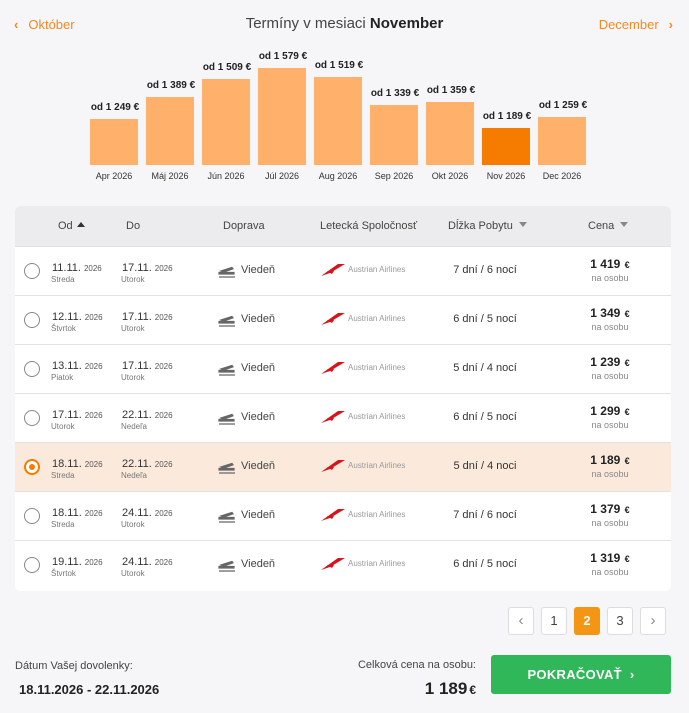 The image size is (689, 713). Describe the element at coordinates (506, 176) in the screenshot. I see `chart-bar-month-label: Nov 2026` at that location.